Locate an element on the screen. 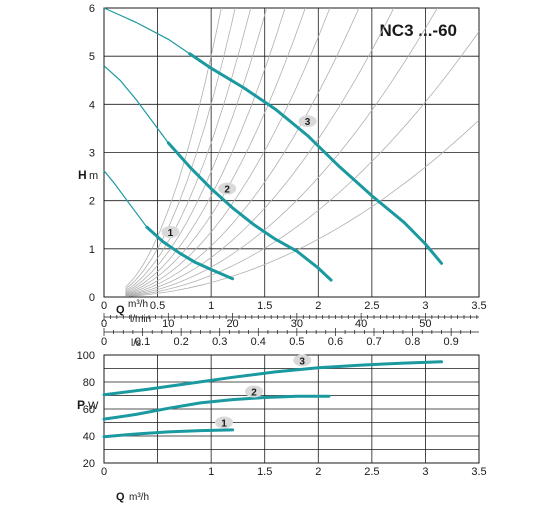 The image size is (560, 509). top-y-tick-label: 0 is located at coordinates (92, 298).